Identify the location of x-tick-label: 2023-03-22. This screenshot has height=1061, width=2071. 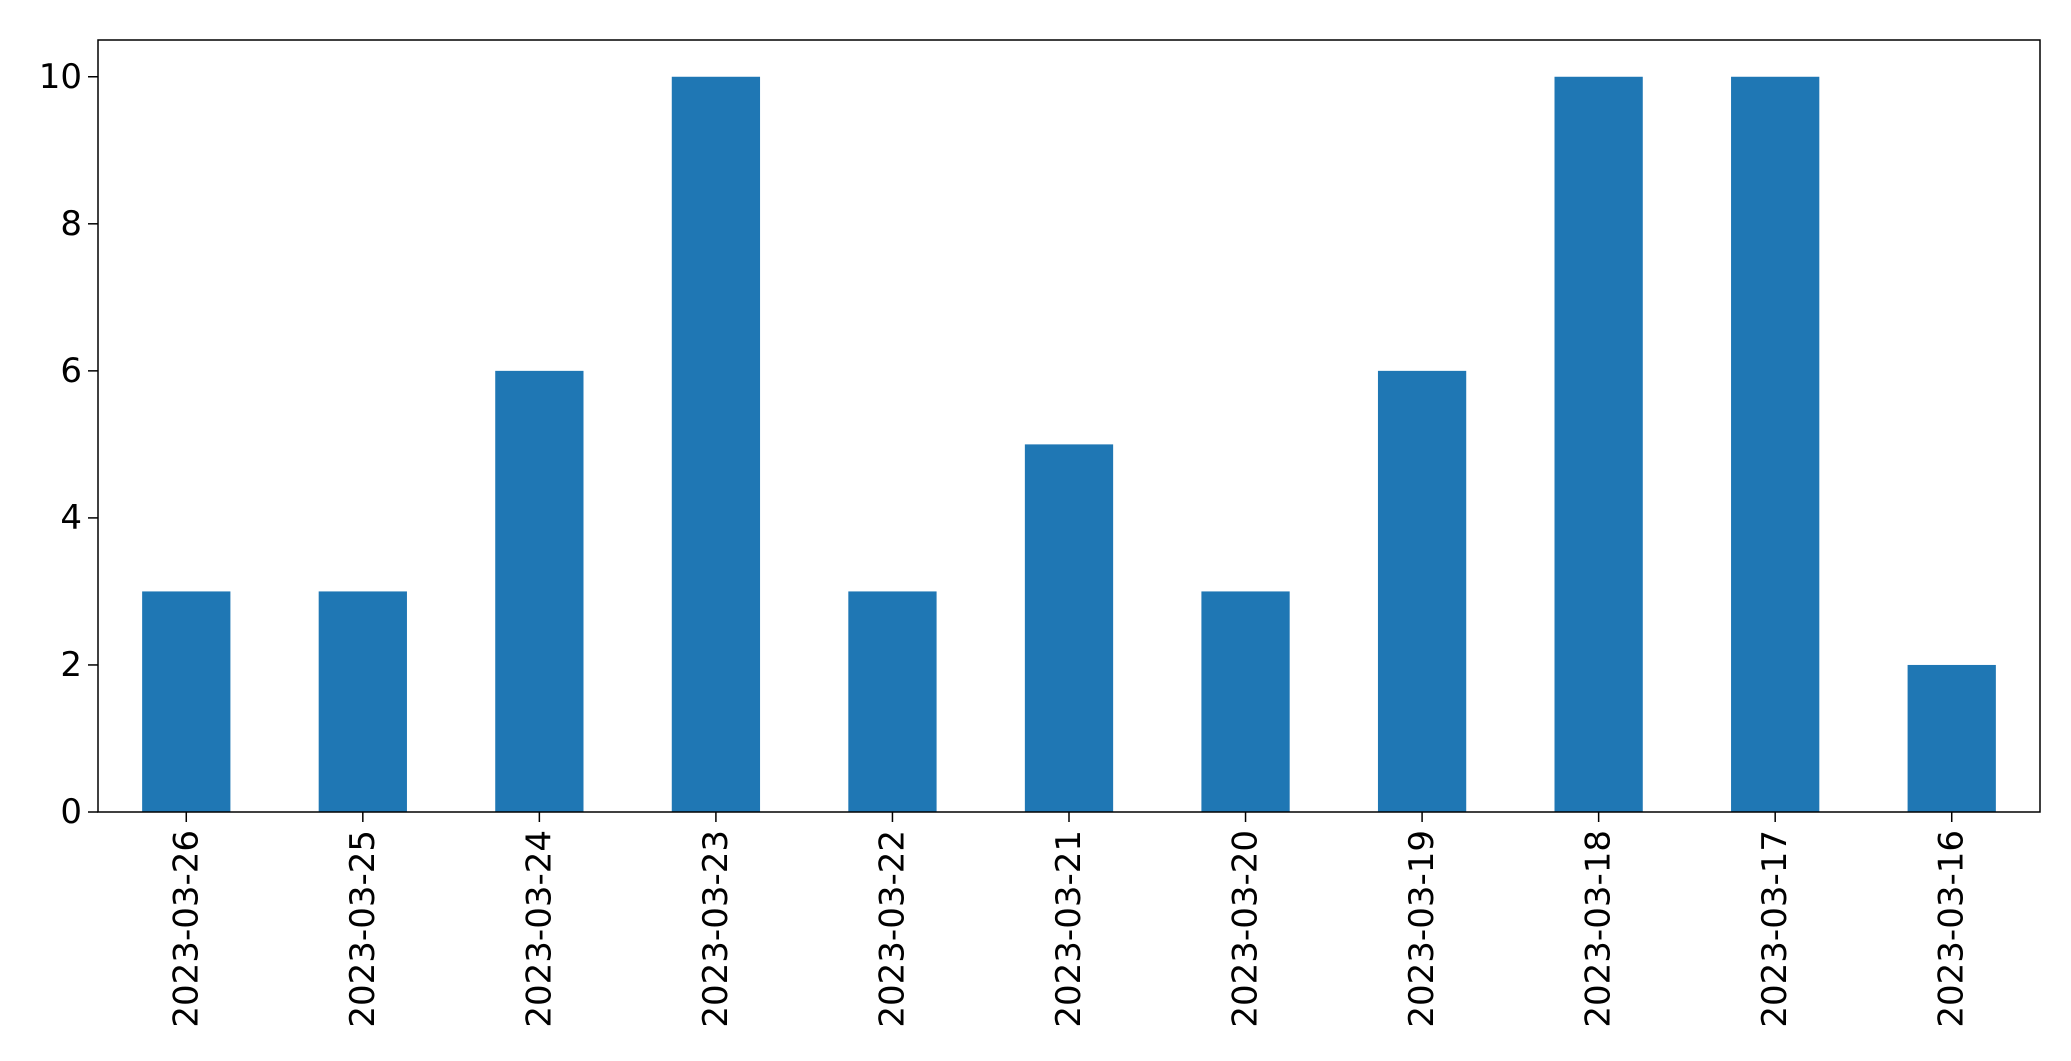
(892, 929).